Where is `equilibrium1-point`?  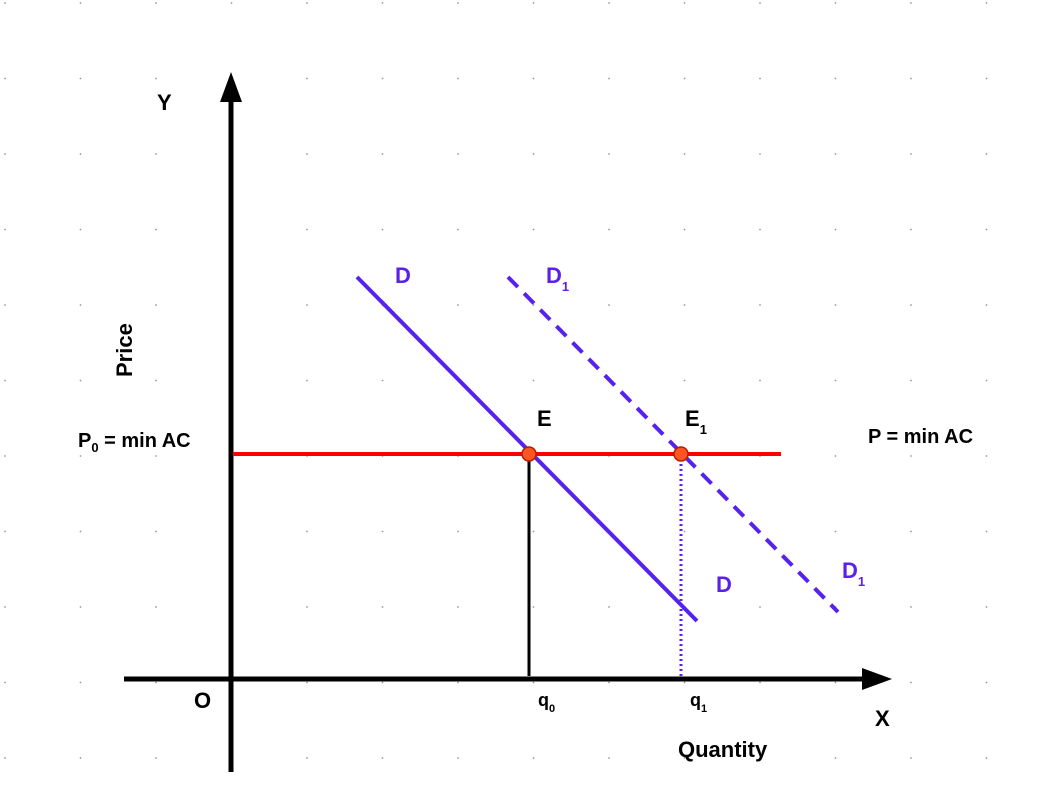 equilibrium1-point is located at coordinates (681, 454).